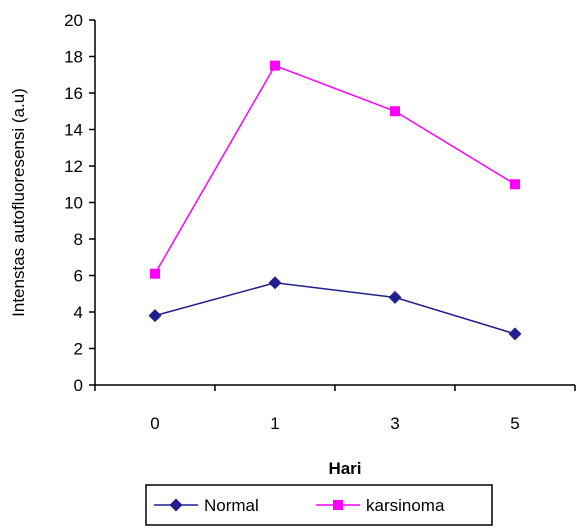 Image resolution: width=576 pixels, height=531 pixels. Describe the element at coordinates (405, 505) in the screenshot. I see `legend-label-karsinoma: karsinoma` at that location.